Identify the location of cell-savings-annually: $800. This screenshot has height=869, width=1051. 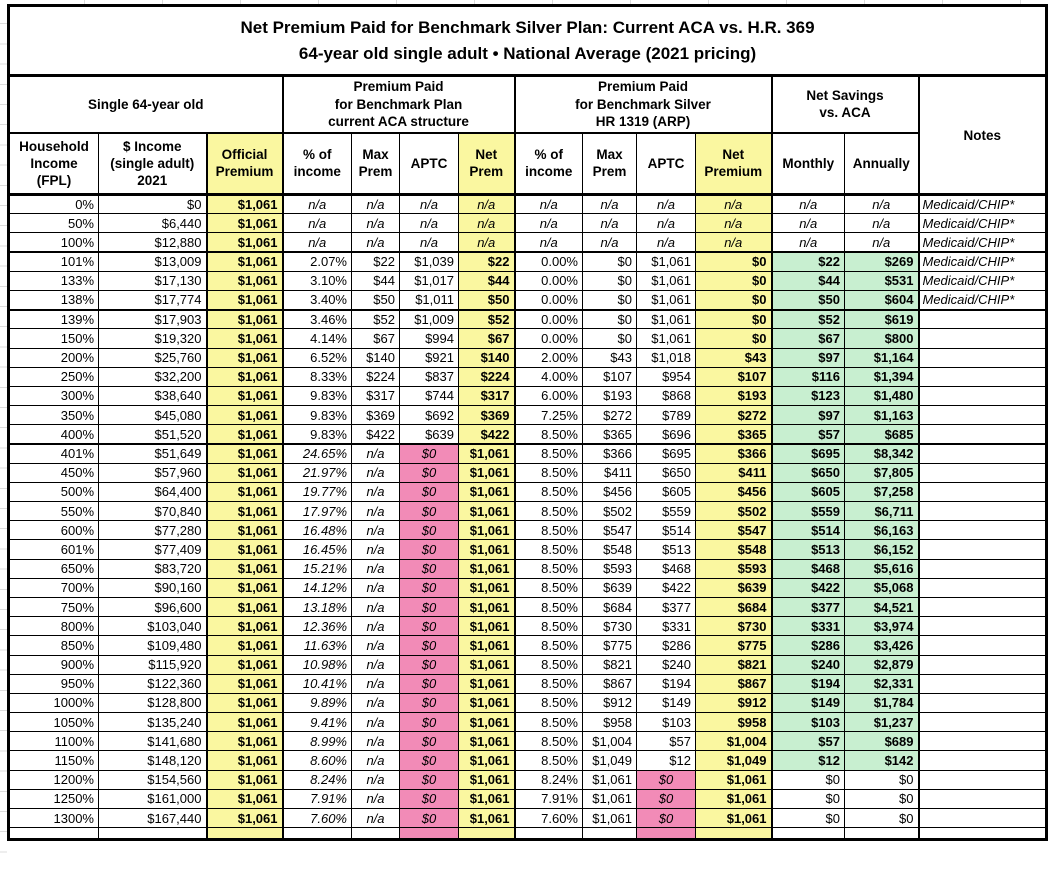
(881, 338).